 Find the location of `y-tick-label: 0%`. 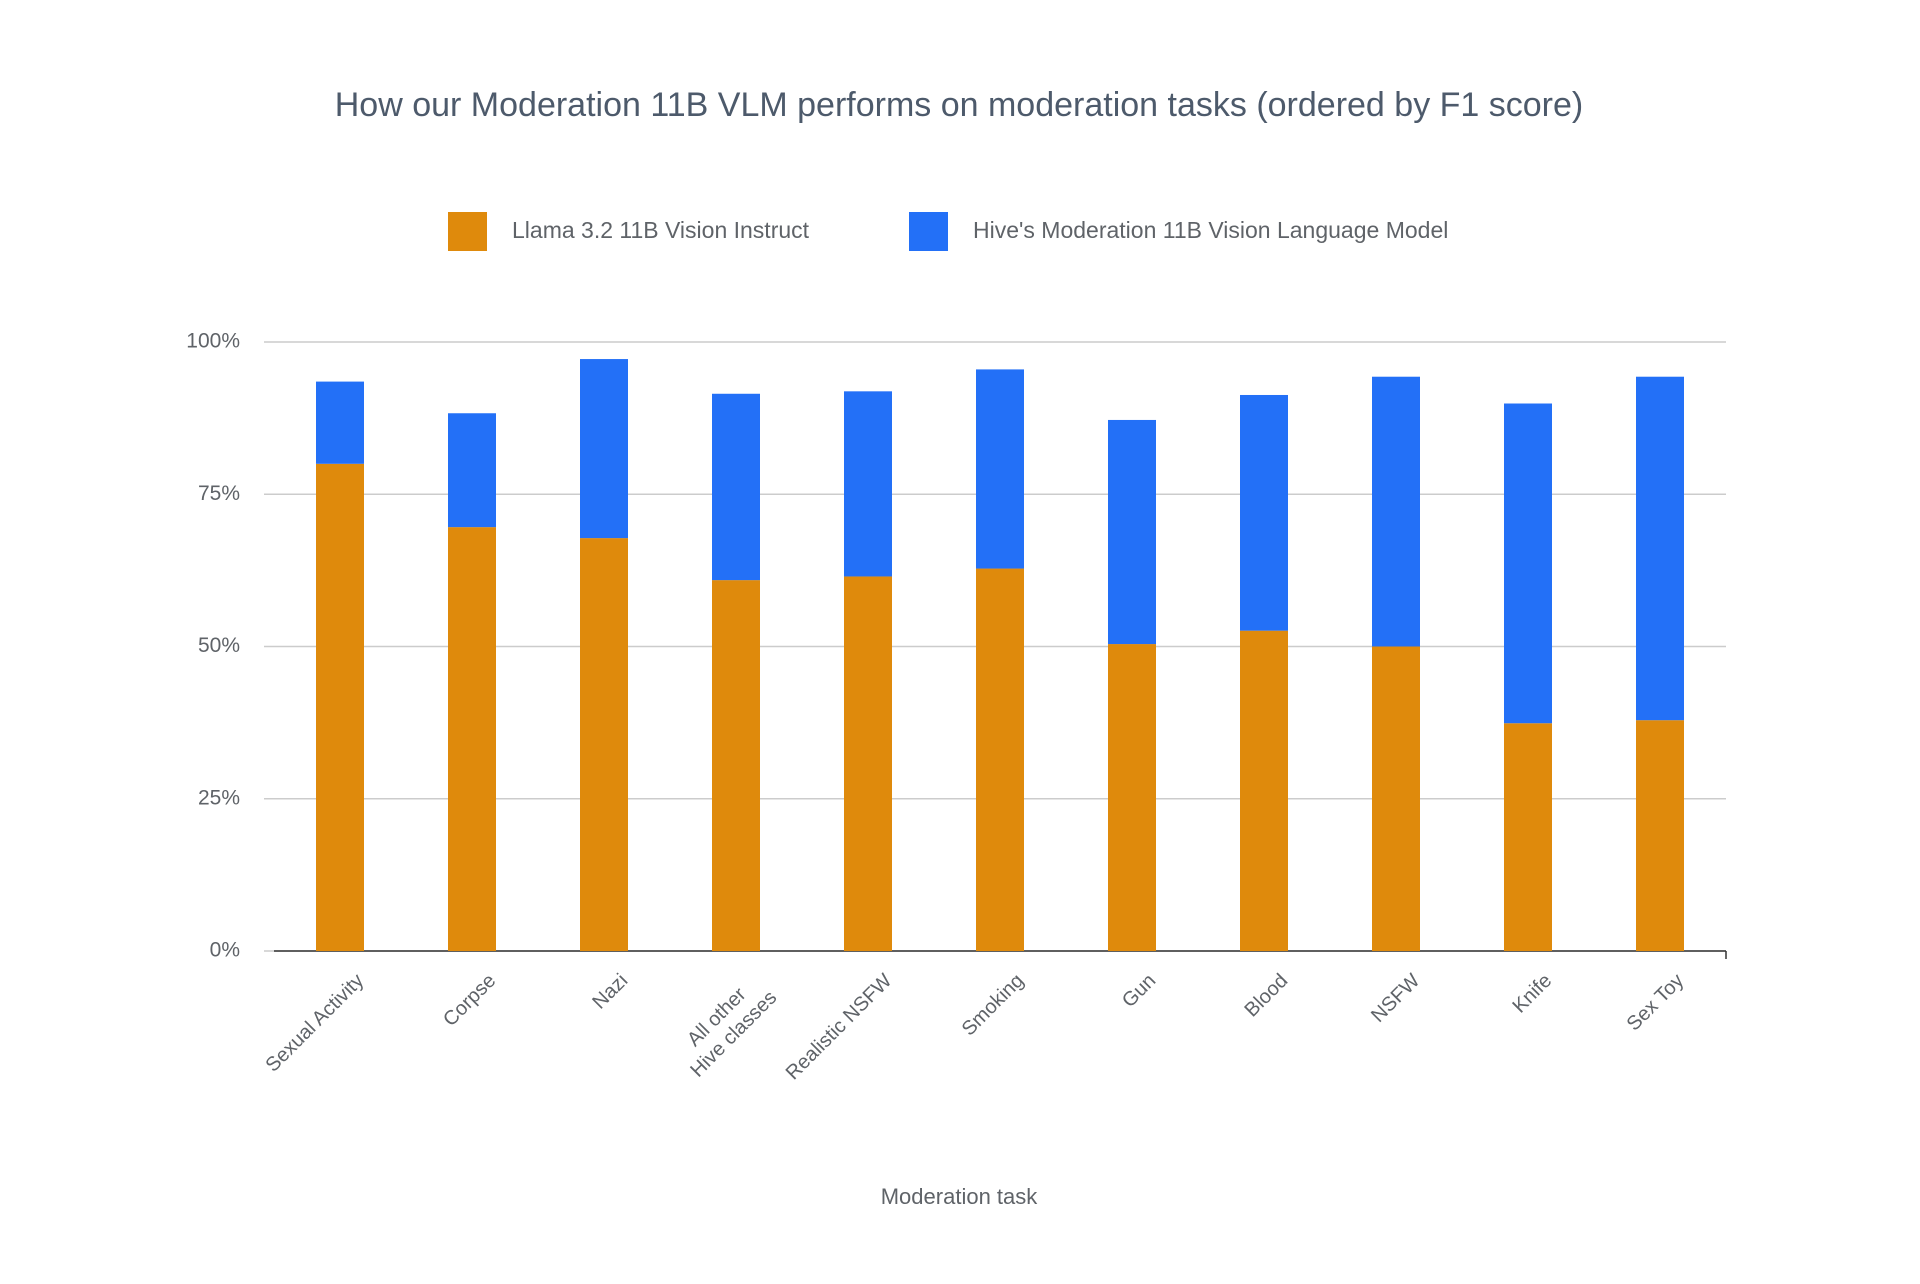

y-tick-label: 0% is located at coordinates (225, 950).